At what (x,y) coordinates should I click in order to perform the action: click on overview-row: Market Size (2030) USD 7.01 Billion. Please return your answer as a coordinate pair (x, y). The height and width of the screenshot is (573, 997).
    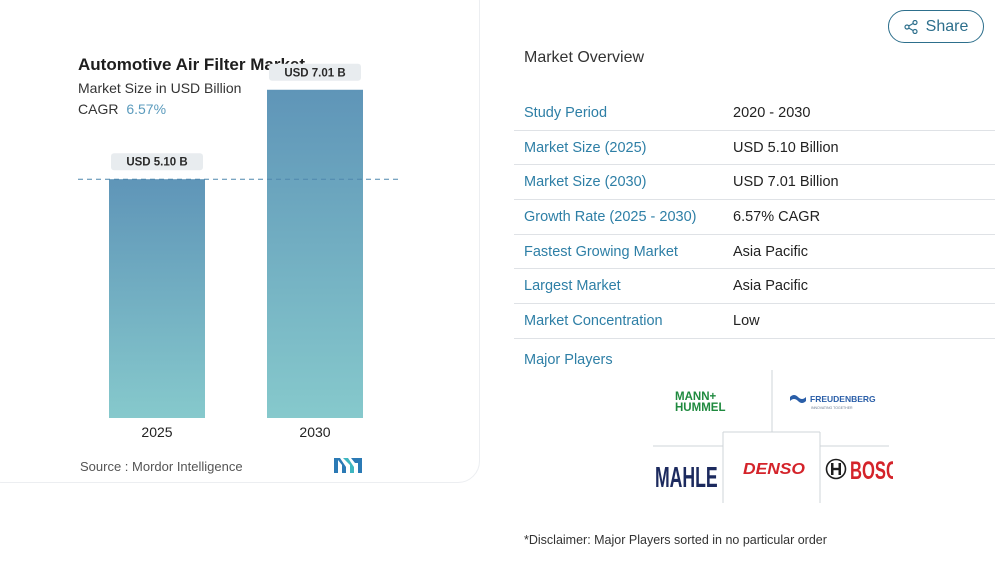
    Looking at the image, I should click on (754, 183).